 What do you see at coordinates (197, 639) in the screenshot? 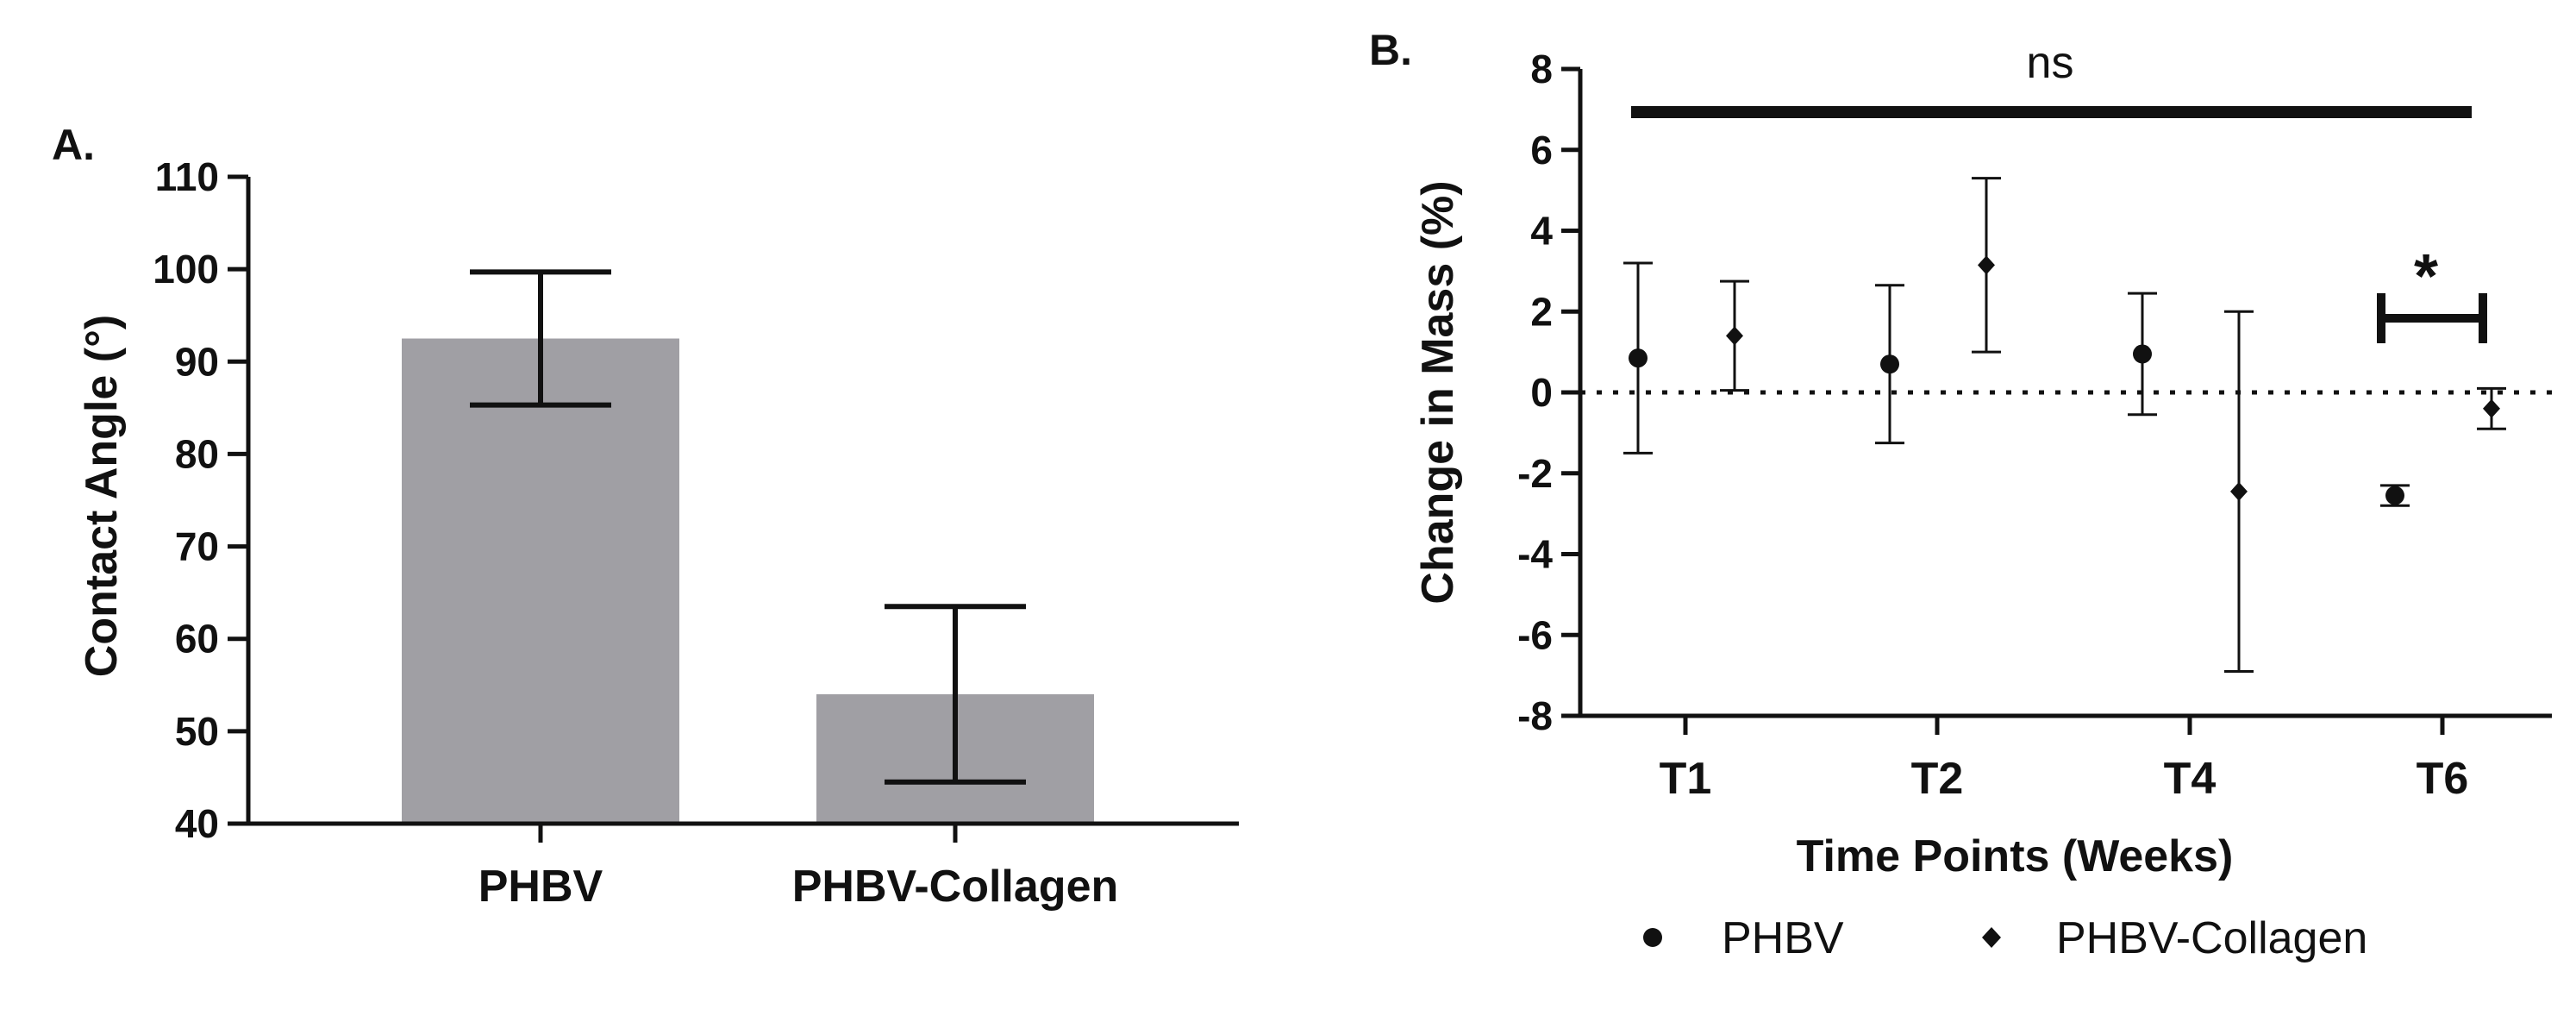
I see `panel-a-y-tick-label: 60` at bounding box center [197, 639].